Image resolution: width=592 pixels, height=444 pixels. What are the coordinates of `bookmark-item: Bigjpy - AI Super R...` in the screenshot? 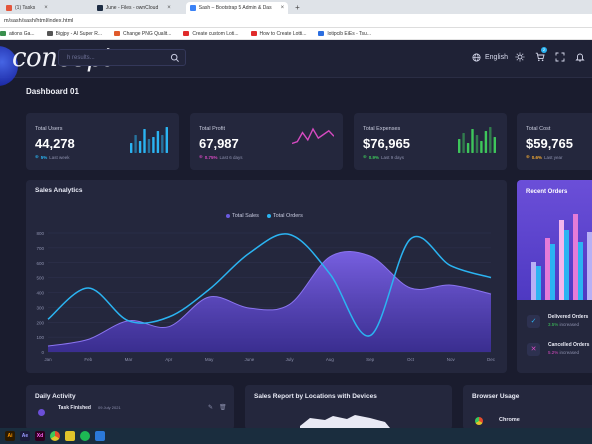 It's located at (74, 34).